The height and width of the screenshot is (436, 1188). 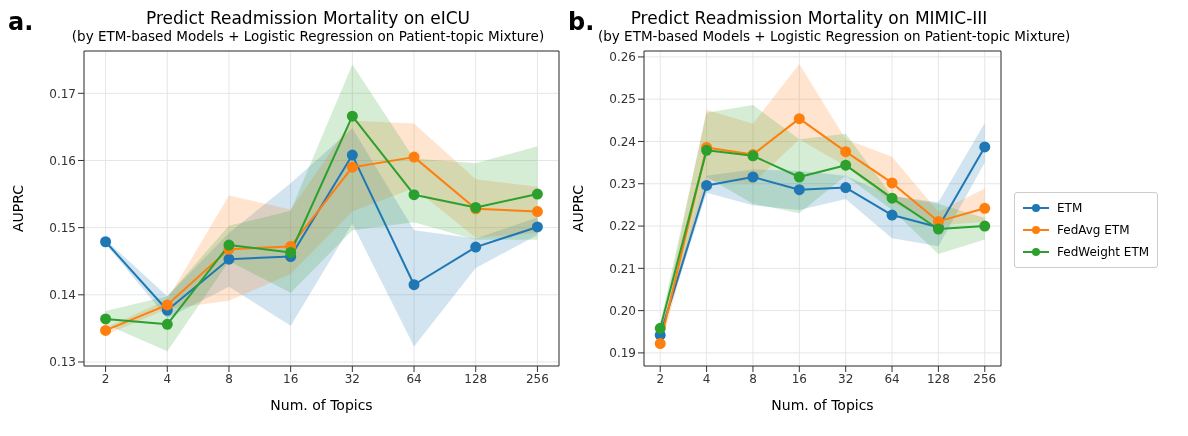 I want to click on y-tick-label: 0.15, so click(x=62, y=227).